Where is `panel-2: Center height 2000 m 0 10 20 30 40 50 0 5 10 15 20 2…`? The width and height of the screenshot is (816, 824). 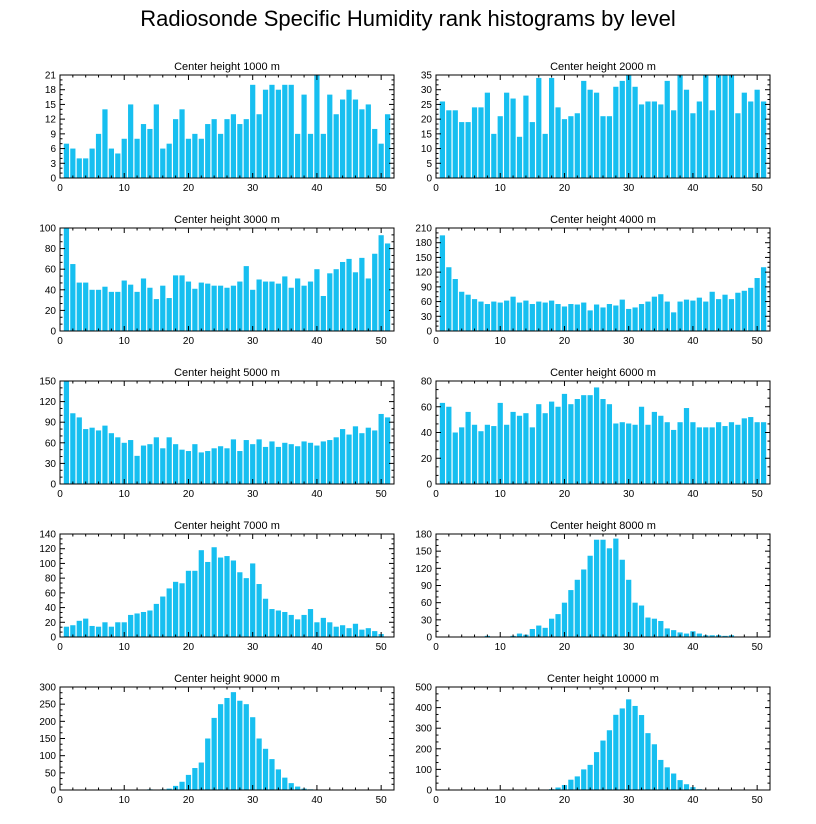 panel-2: Center height 2000 m 0 10 20 30 40 50 0 5 10 15 20 2… is located at coordinates (596, 127).